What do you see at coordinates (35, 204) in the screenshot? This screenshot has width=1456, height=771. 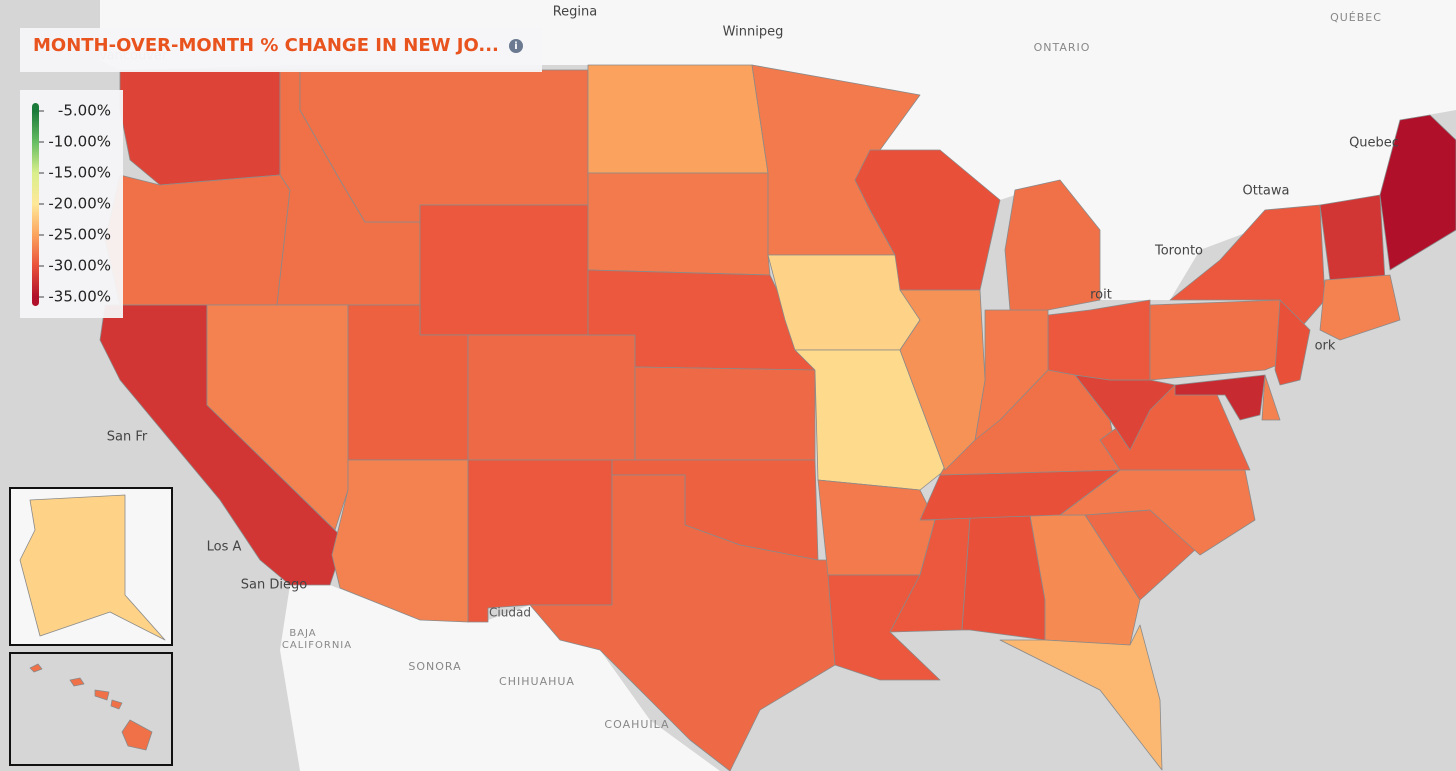 I see `legend-colorbar` at bounding box center [35, 204].